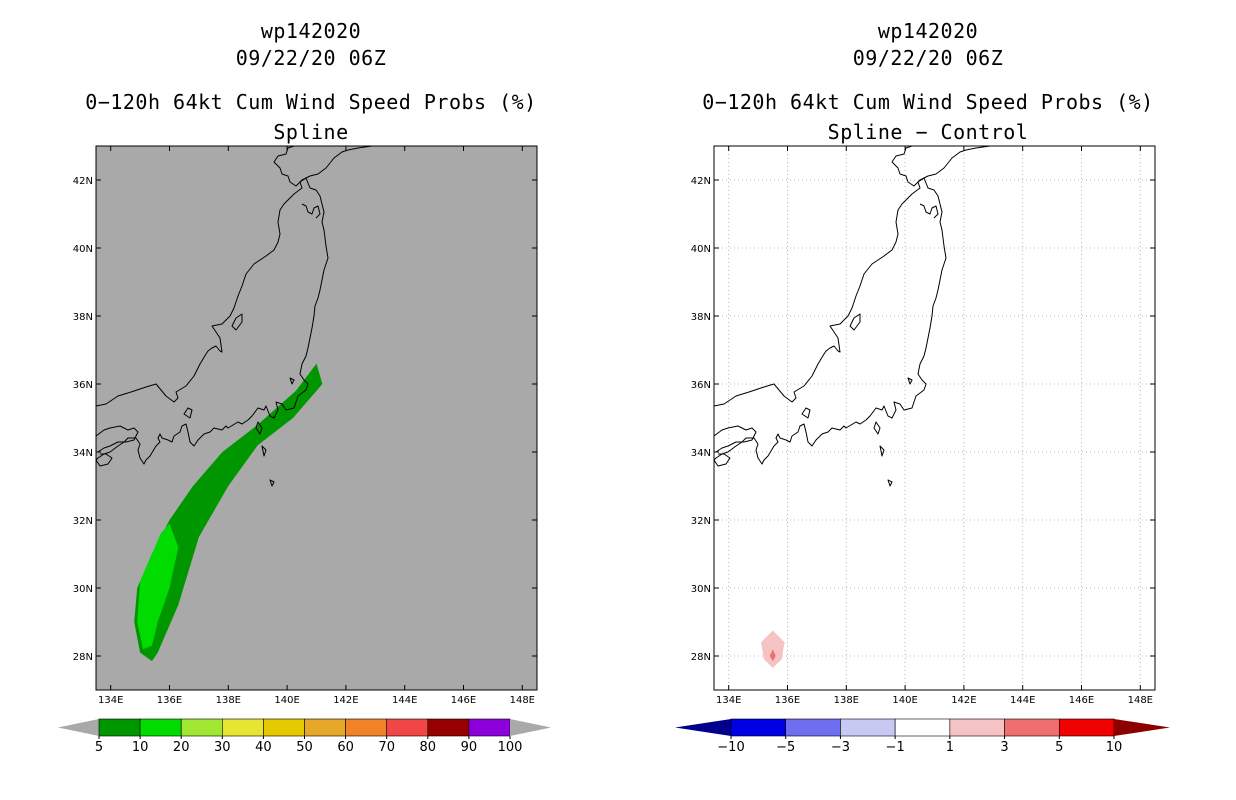  Describe the element at coordinates (181, 747) in the screenshot. I see `colorbar-label: 20` at that location.